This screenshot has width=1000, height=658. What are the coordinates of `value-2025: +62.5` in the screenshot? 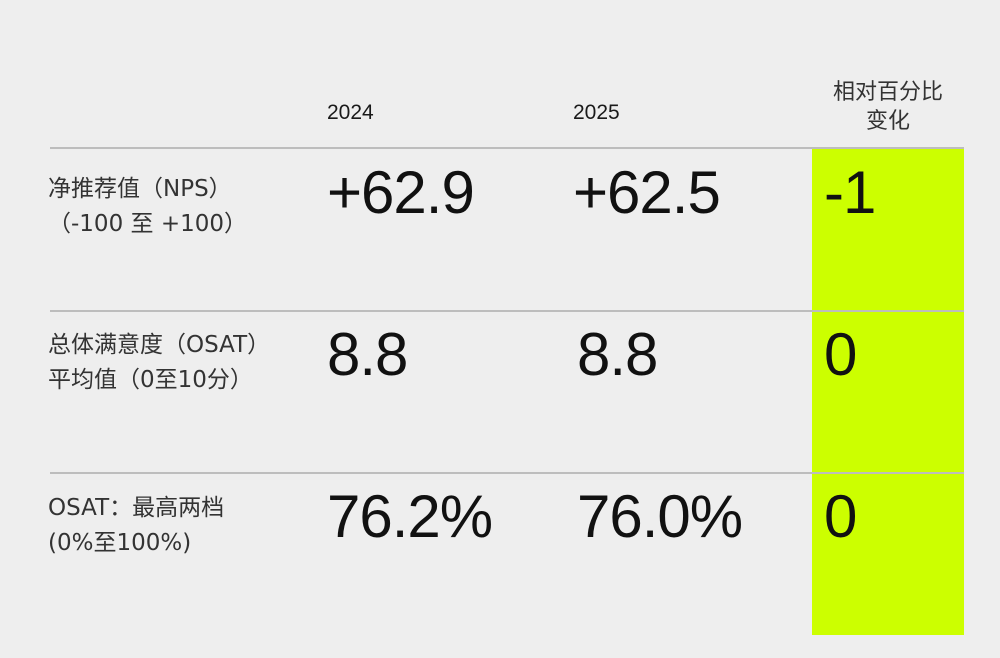 It's located at (647, 192).